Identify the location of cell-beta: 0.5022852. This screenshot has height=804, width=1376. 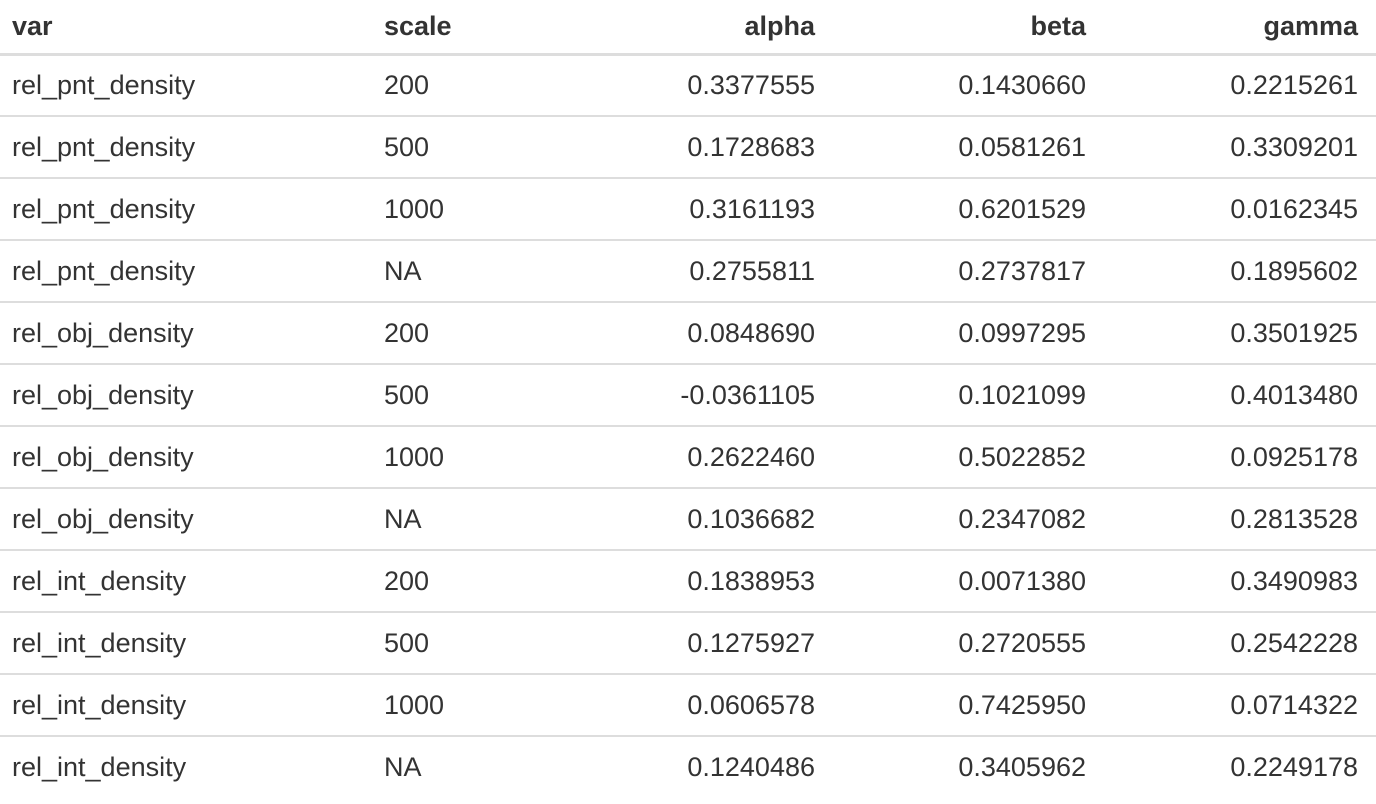
(968, 457).